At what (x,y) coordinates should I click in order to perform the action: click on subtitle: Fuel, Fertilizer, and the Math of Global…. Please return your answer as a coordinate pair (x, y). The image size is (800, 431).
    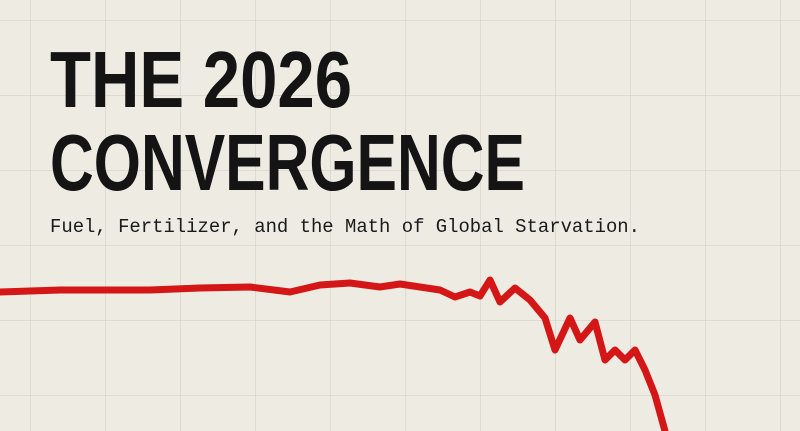
    Looking at the image, I should click on (345, 227).